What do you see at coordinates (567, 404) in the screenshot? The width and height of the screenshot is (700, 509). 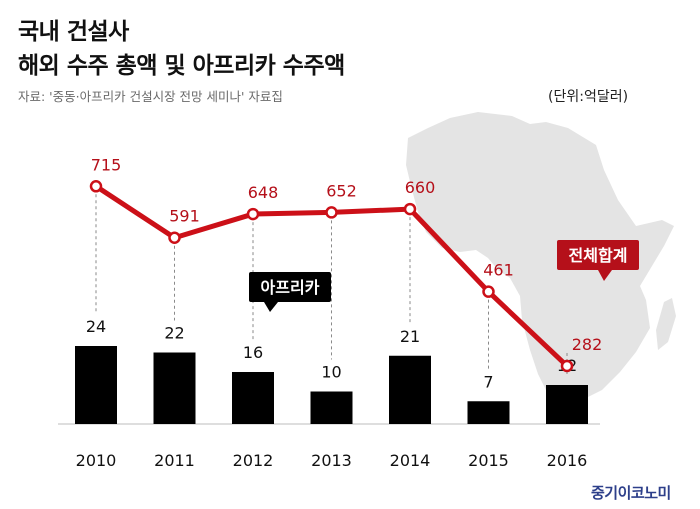 I see `bar-africa-2016` at bounding box center [567, 404].